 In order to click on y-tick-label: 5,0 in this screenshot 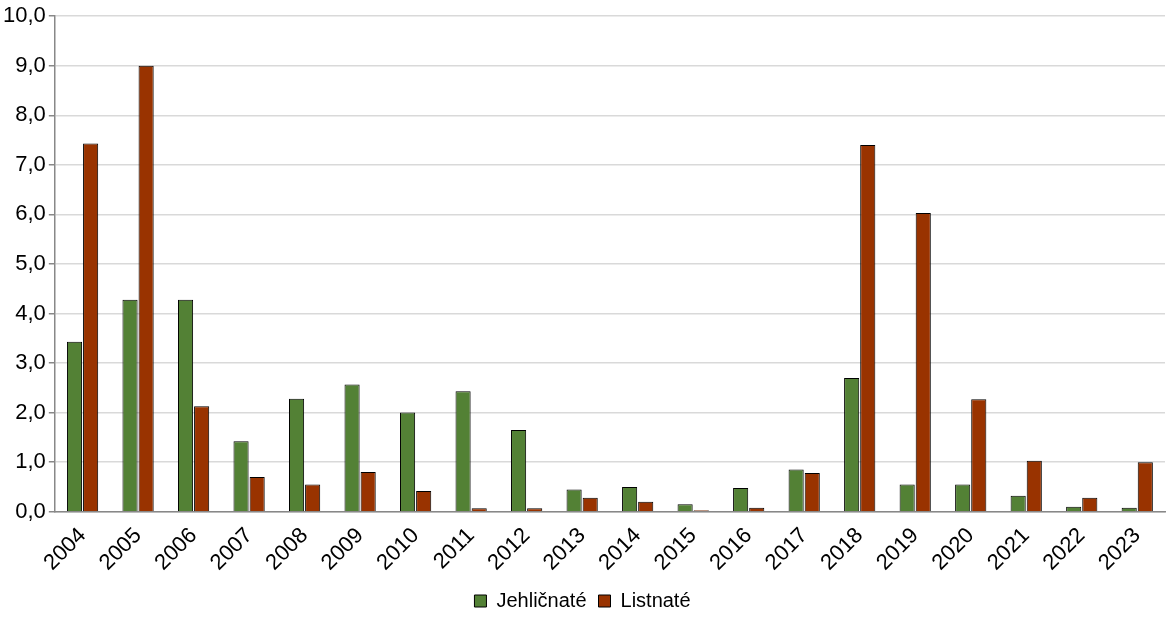, I will do `click(30, 263)`.